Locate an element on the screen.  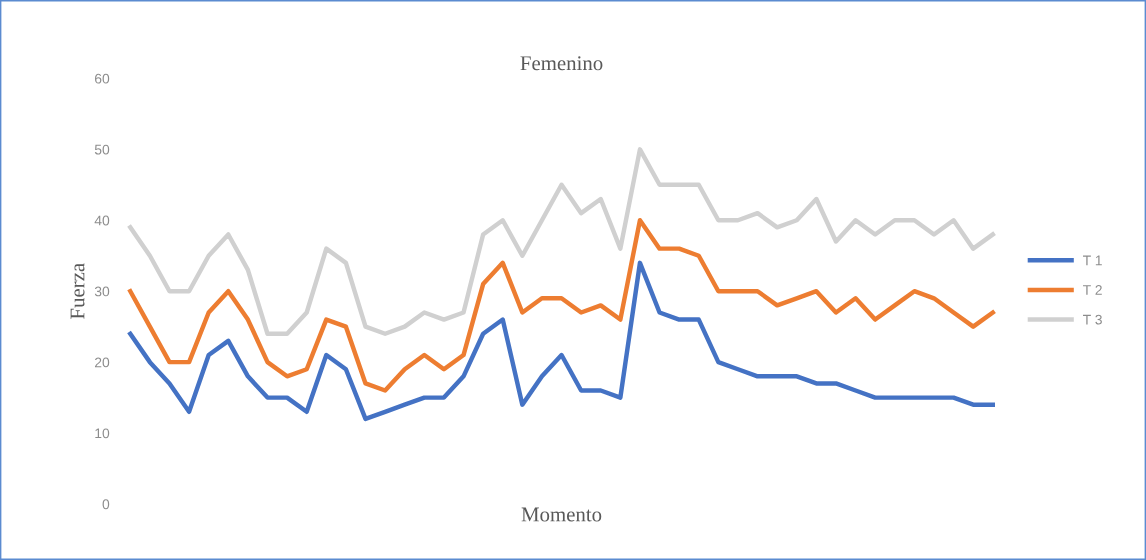
y-tick-label: 30 is located at coordinates (102, 291).